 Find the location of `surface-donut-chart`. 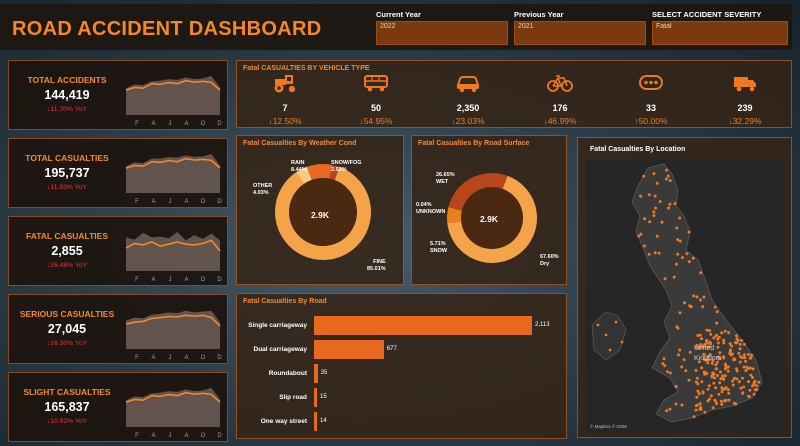

surface-donut-chart is located at coordinates (492, 218).